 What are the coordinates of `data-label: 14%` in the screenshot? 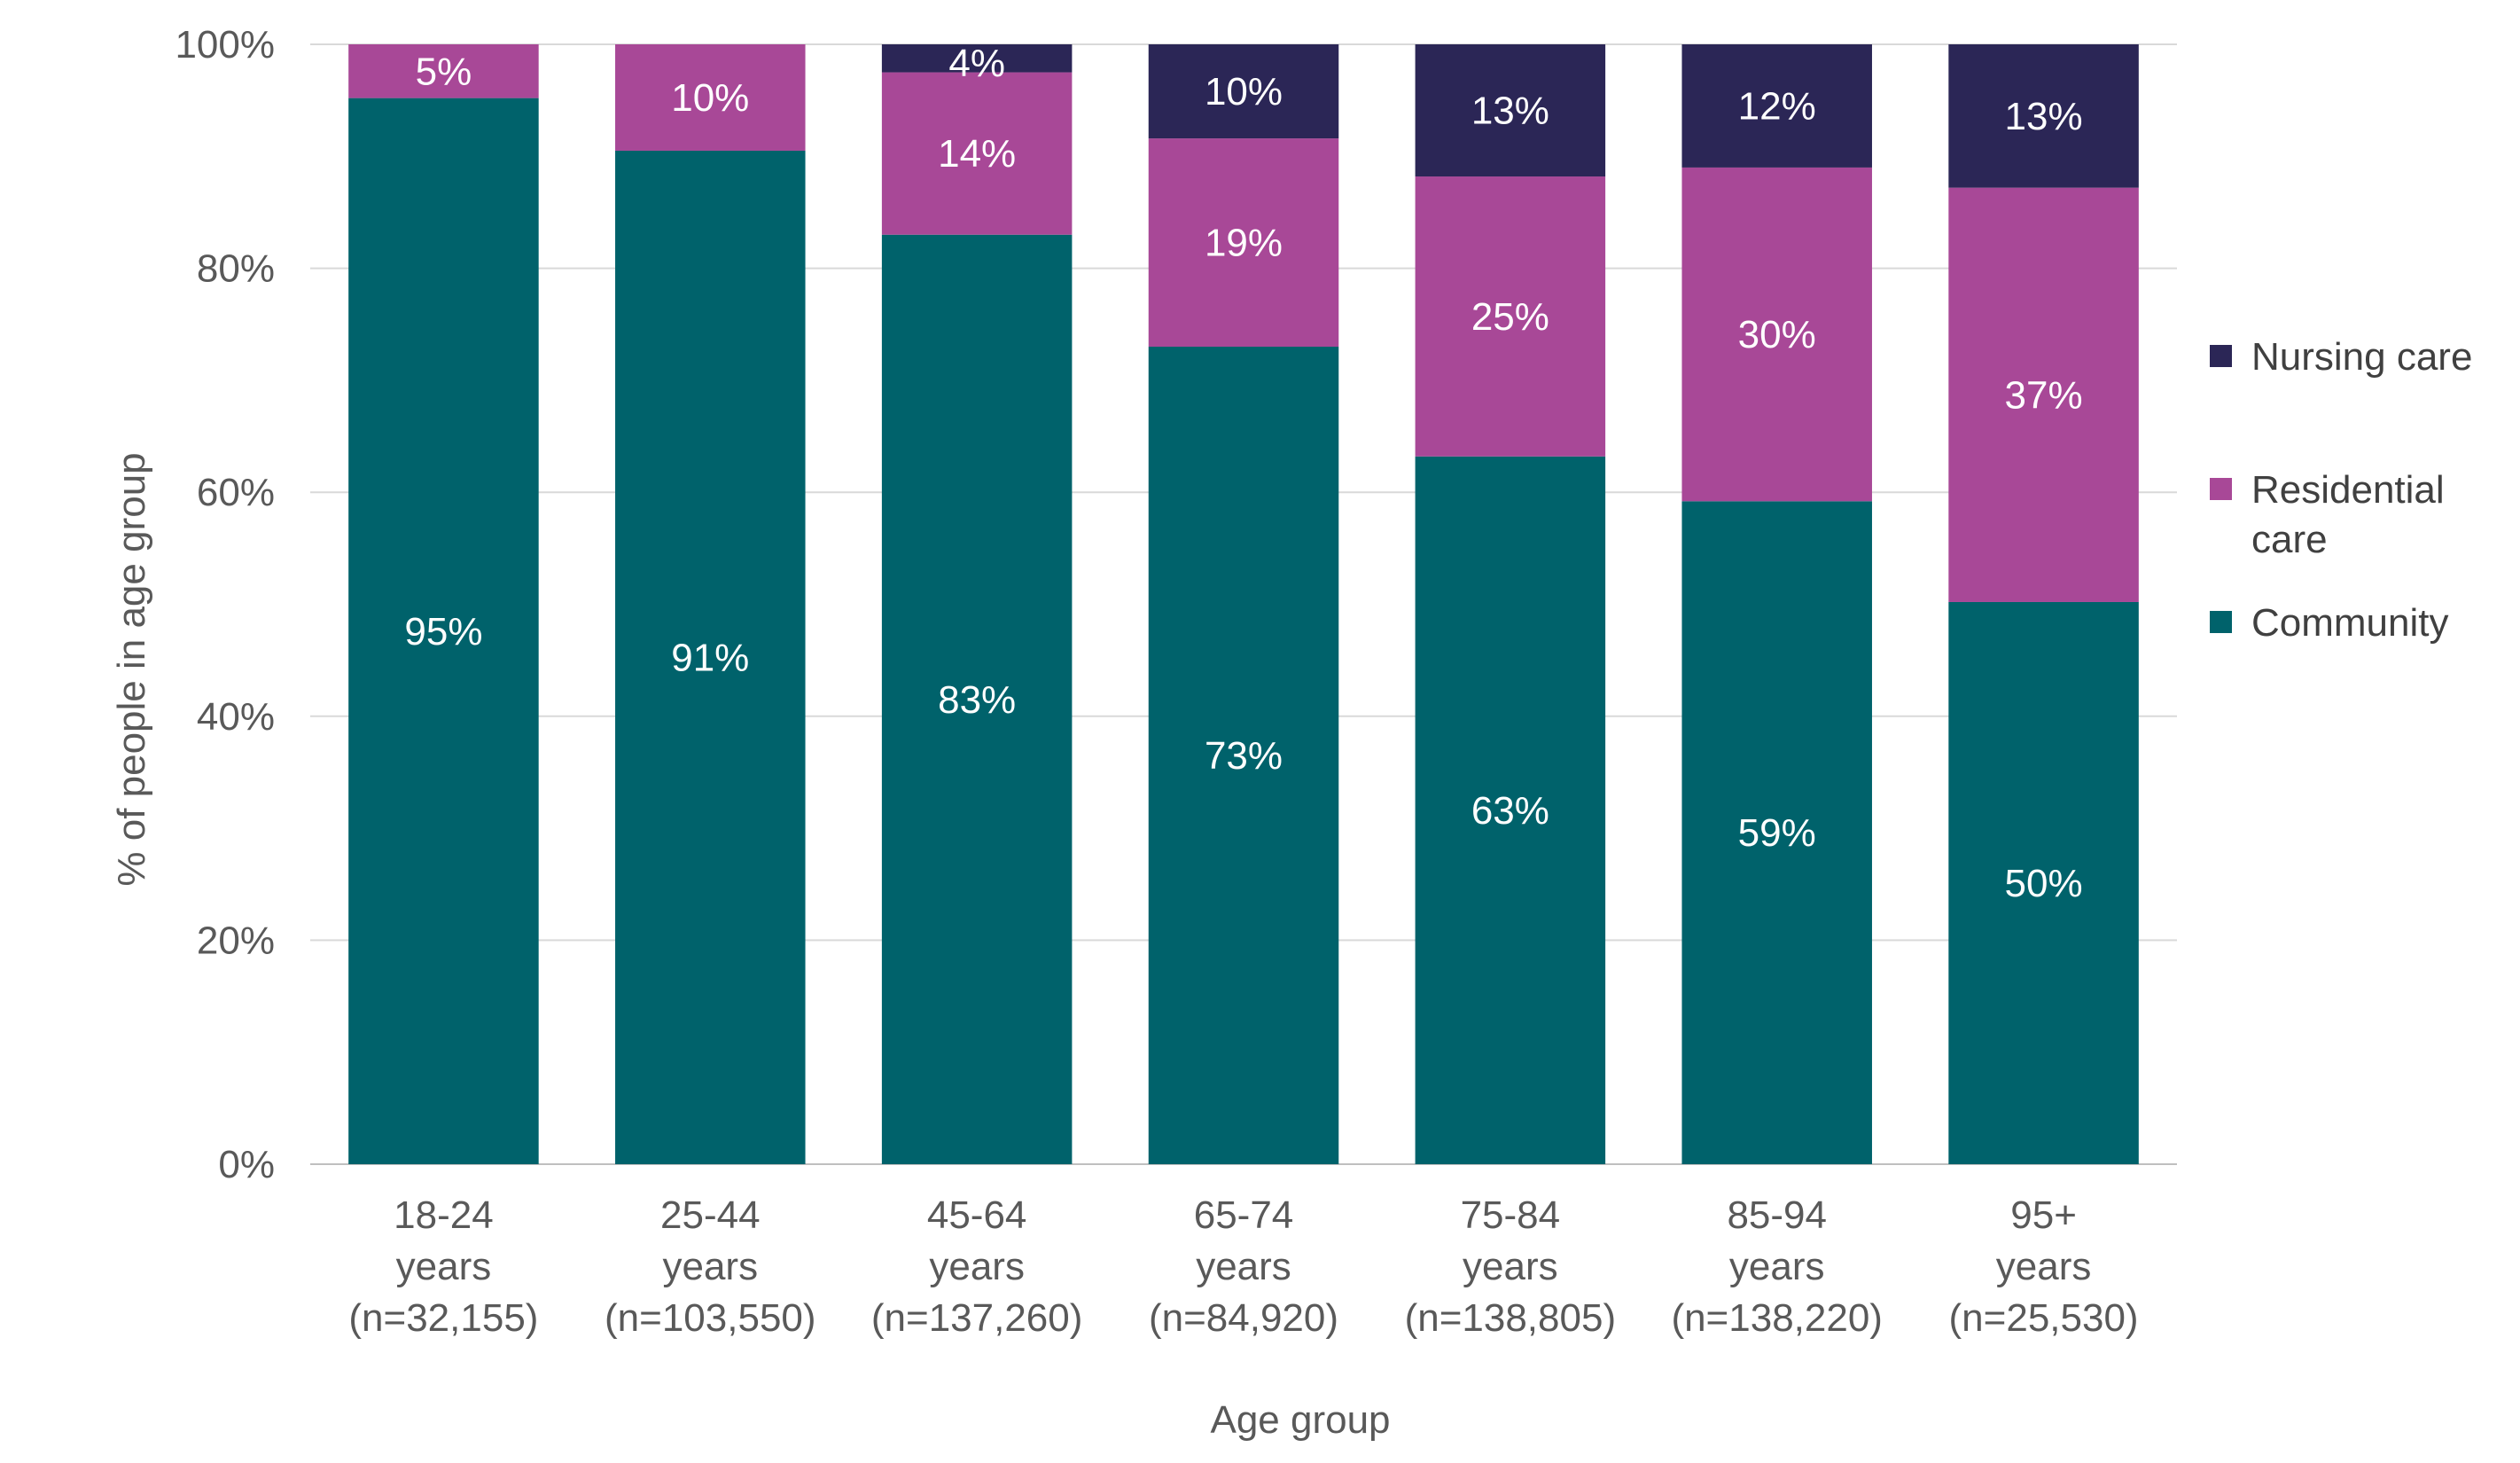 It's located at (977, 154).